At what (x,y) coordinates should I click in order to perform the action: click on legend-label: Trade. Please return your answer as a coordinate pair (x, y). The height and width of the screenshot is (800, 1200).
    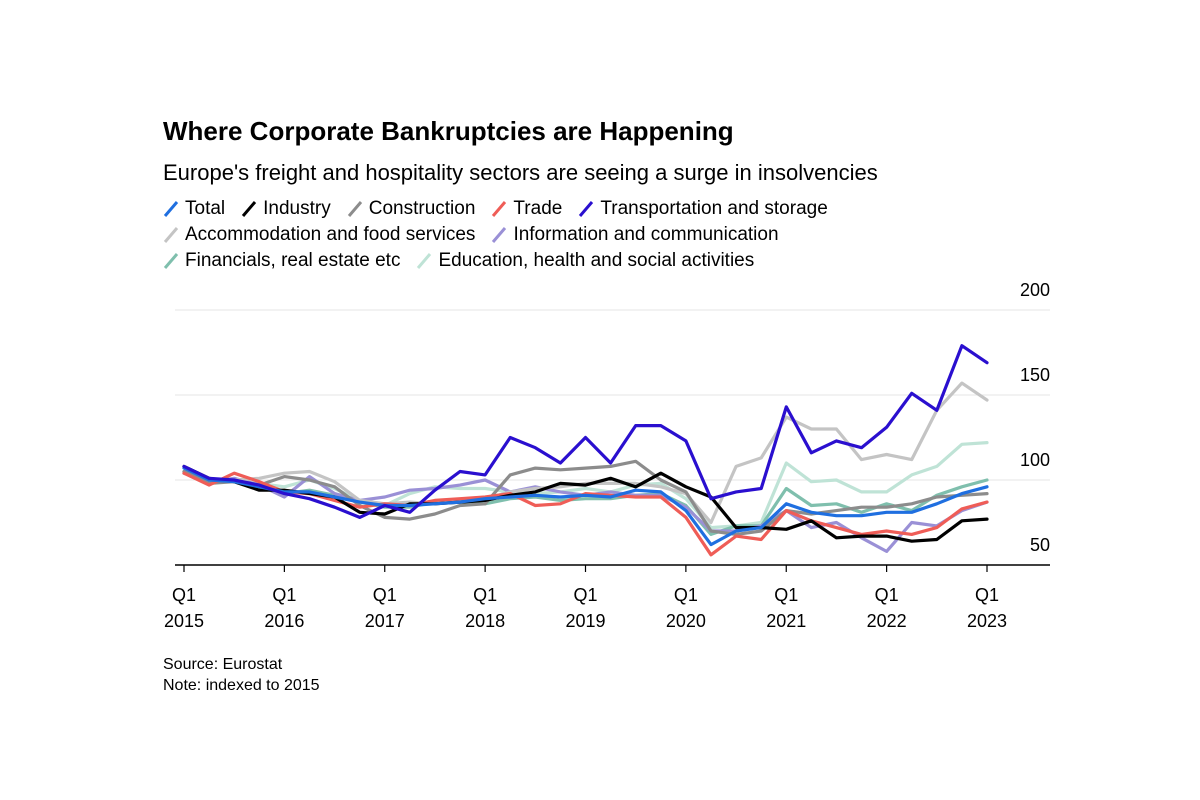
    Looking at the image, I should click on (538, 208).